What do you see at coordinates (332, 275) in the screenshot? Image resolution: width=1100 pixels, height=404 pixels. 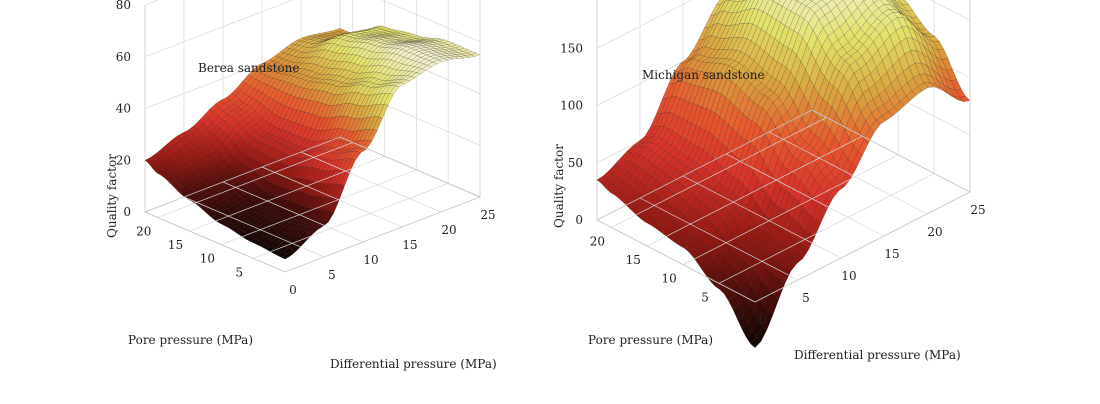 I see `x-tick-label: 5` at bounding box center [332, 275].